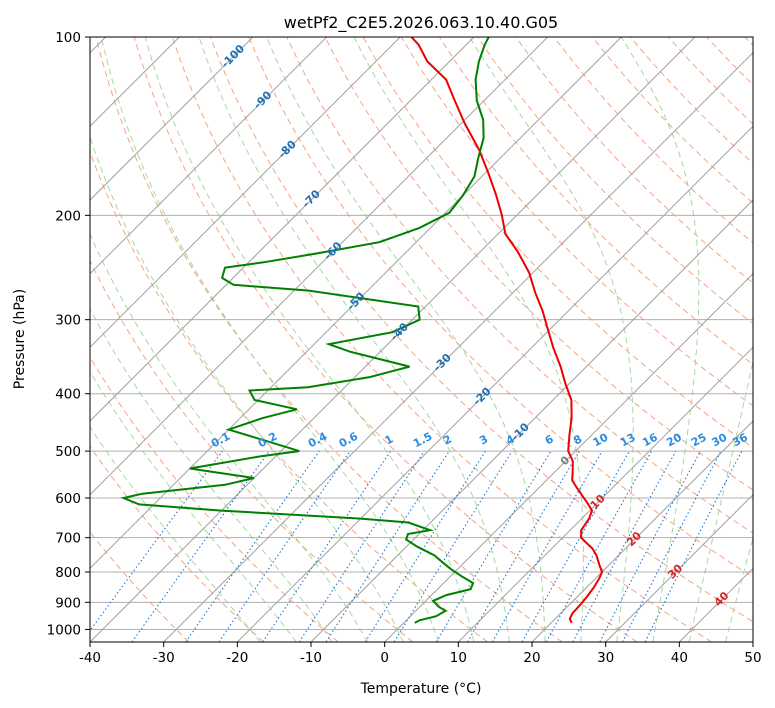 Image resolution: width=775 pixels, height=708 pixels. Describe the element at coordinates (605, 658) in the screenshot. I see `x-tick-label: 30` at that location.